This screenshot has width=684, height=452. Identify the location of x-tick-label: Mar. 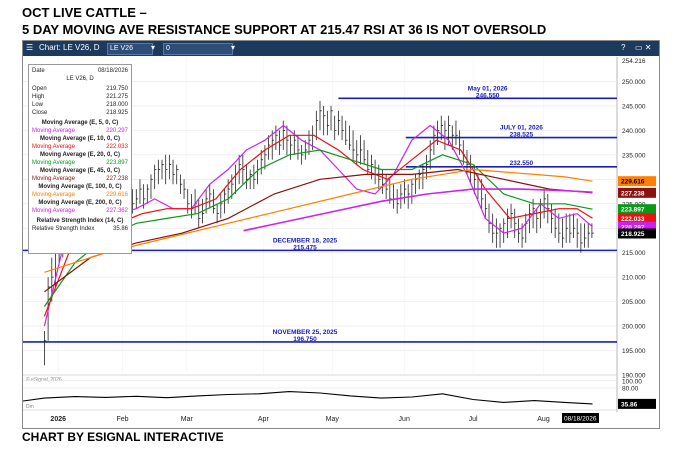
(187, 419).